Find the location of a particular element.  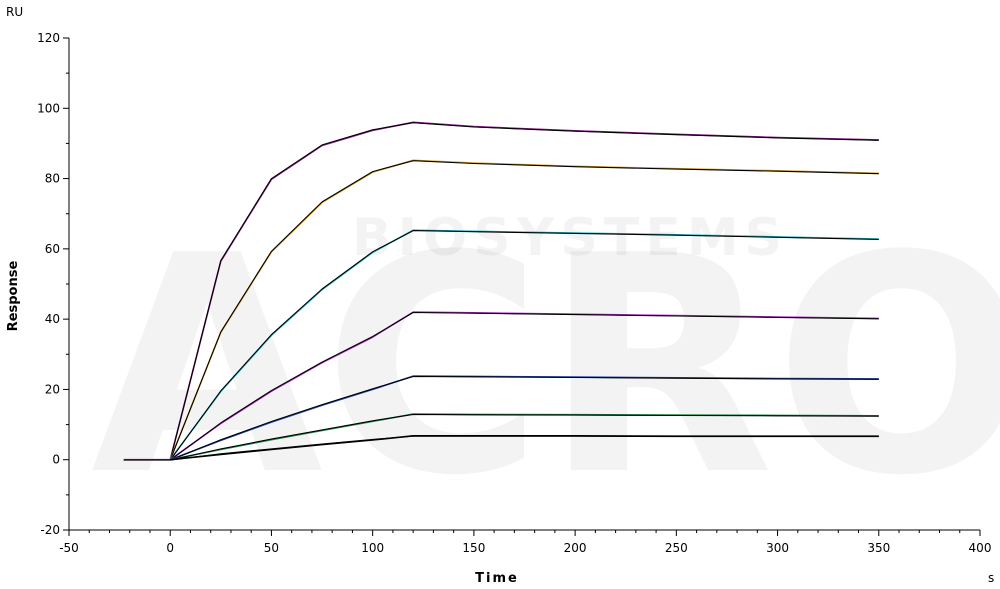

x-axis-title: Time is located at coordinates (497, 578).